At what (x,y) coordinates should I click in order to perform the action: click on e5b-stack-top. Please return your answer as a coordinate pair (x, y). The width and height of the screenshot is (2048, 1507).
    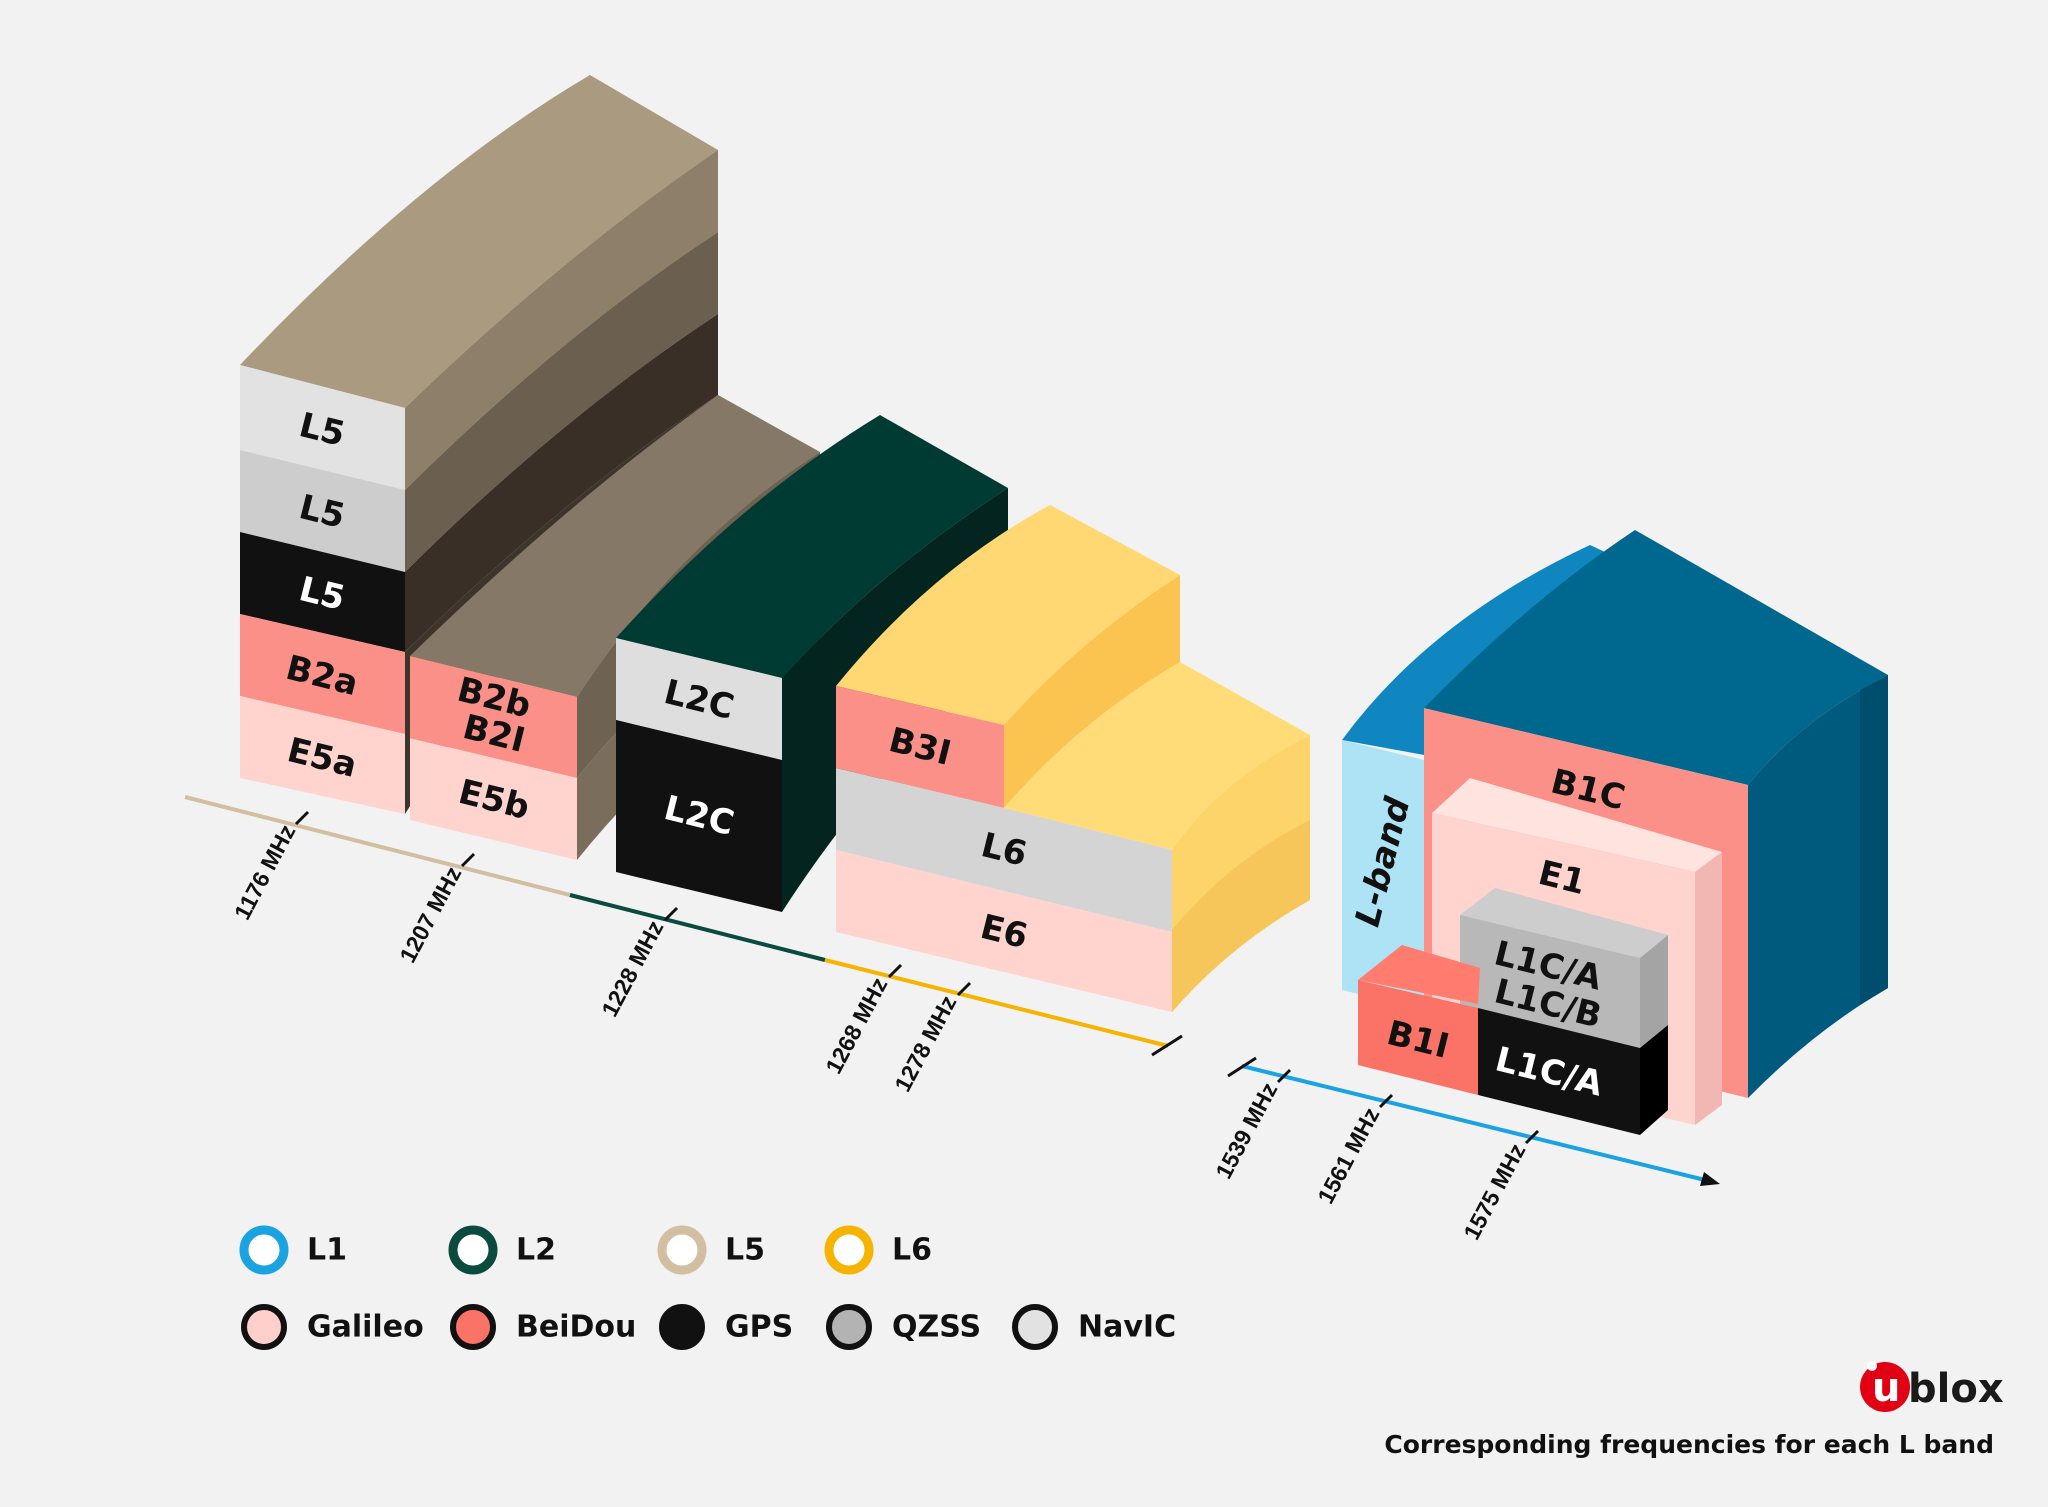
    Looking at the image, I should click on (615, 546).